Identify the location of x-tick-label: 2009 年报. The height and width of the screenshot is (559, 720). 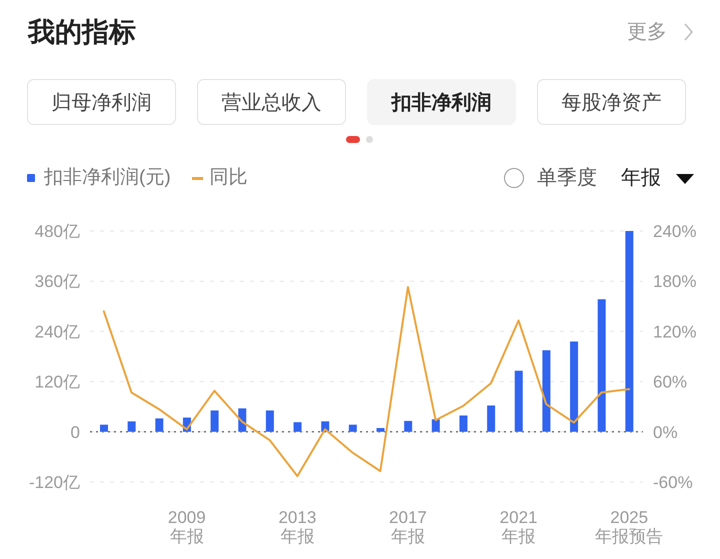
(187, 527).